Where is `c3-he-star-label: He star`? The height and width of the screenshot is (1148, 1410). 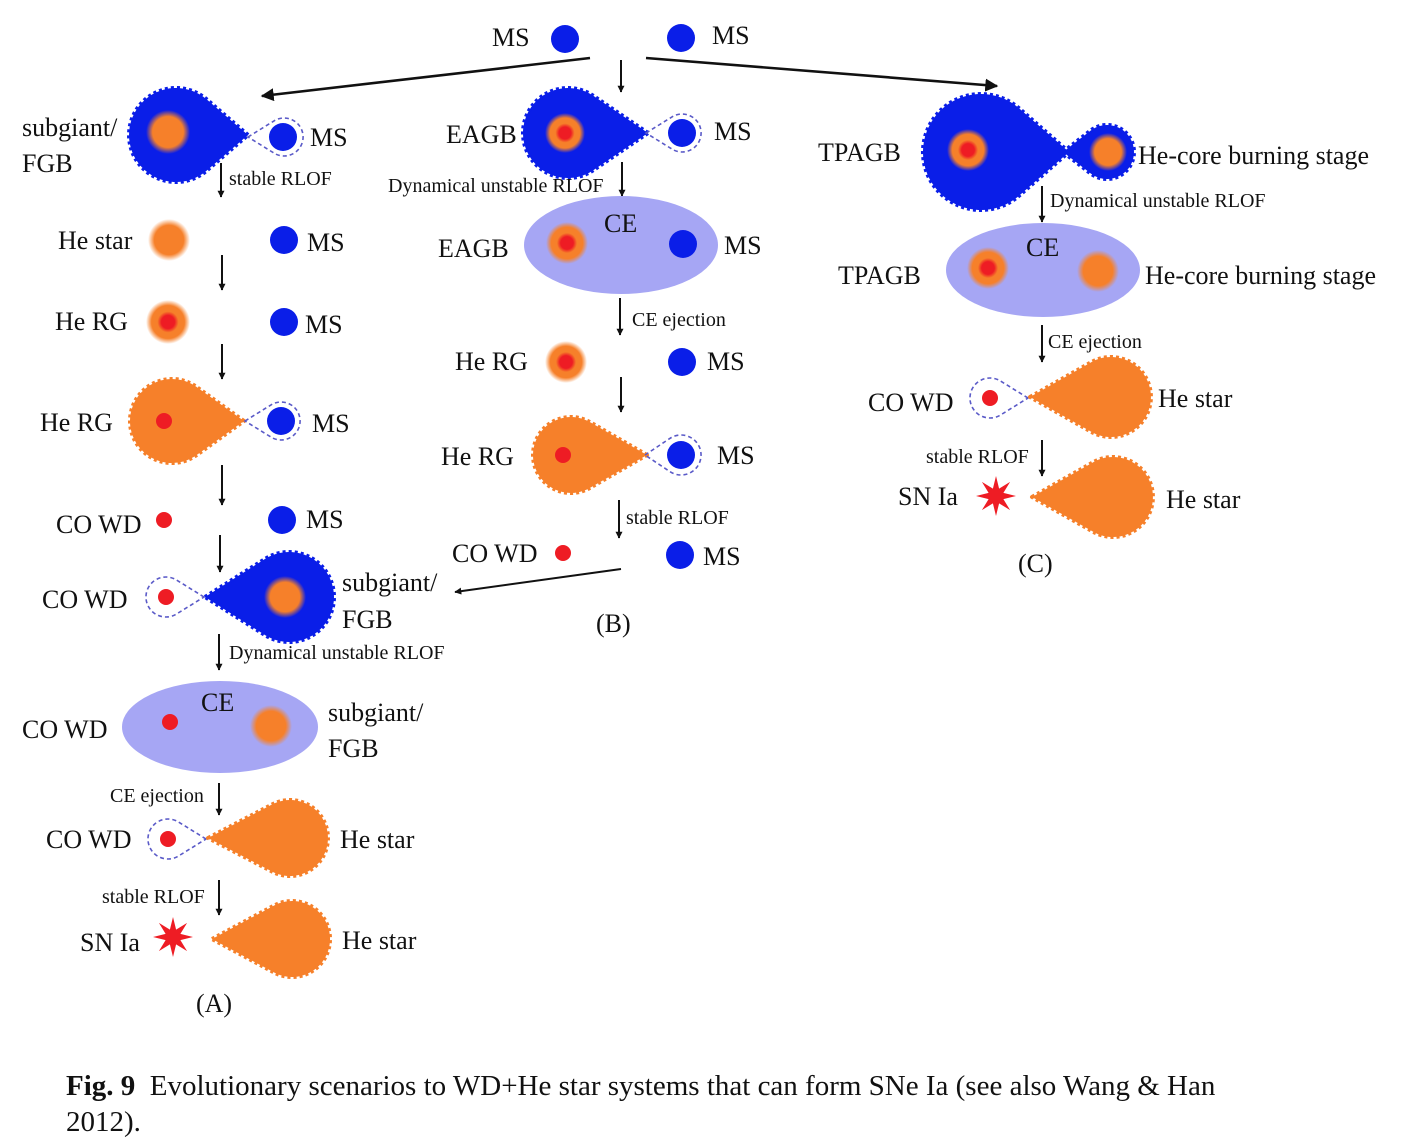 c3-he-star-label: He star is located at coordinates (1195, 398).